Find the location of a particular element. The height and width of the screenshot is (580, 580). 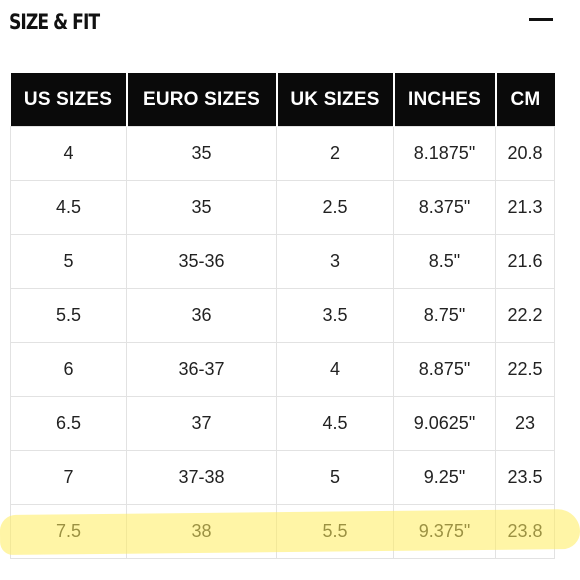

cell-us-size: 4 is located at coordinates (68, 153).